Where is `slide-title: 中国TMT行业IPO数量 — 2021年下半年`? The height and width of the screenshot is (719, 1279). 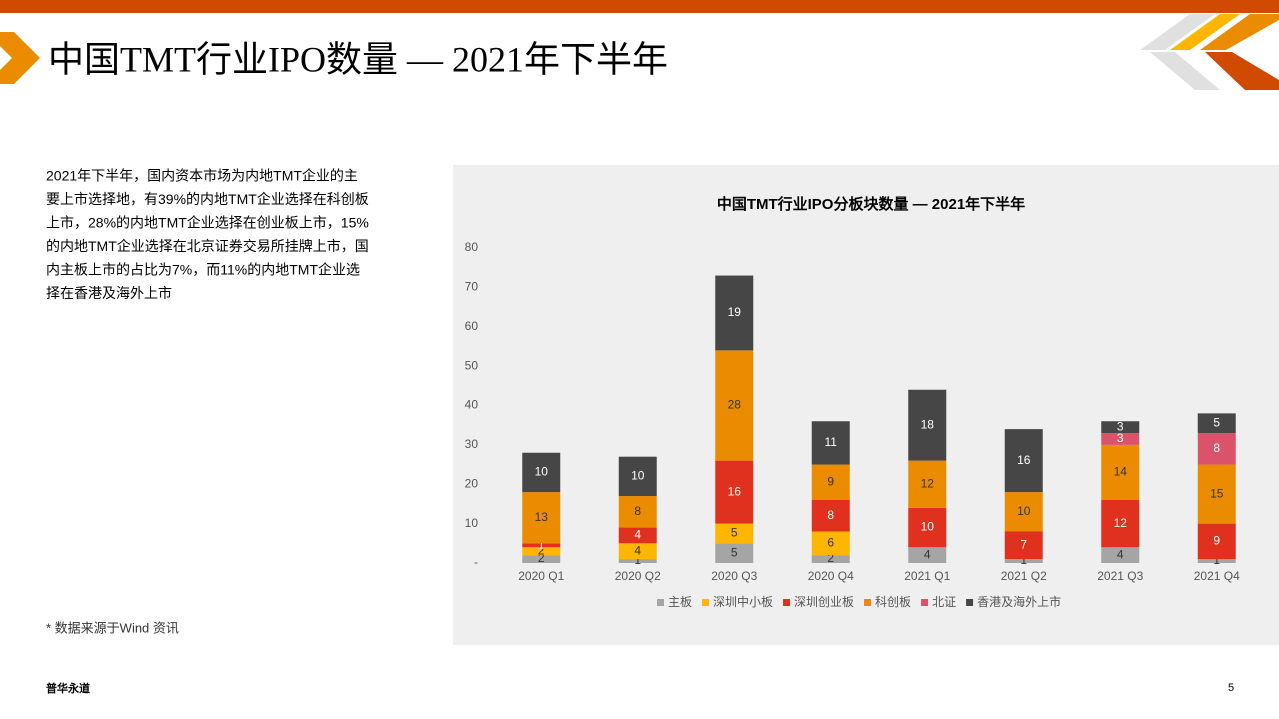 slide-title: 中国TMT行业IPO数量 — 2021年下半年 is located at coordinates (358, 59).